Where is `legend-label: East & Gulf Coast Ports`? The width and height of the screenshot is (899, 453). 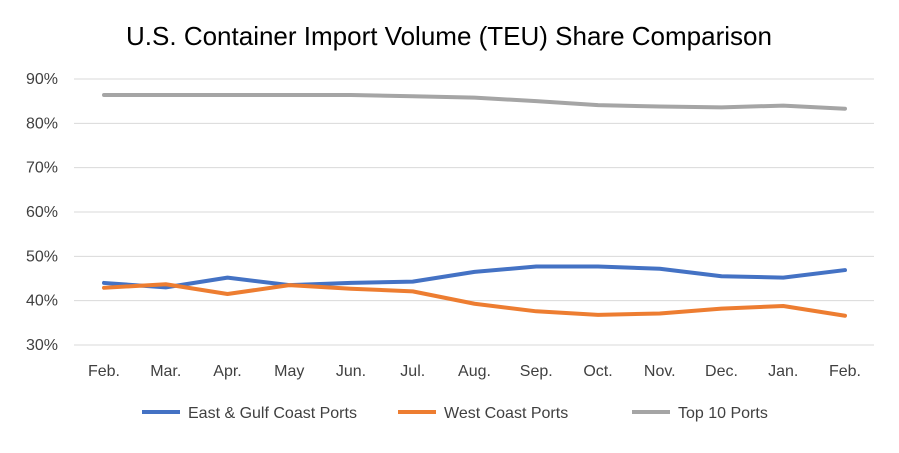
legend-label: East & Gulf Coast Ports is located at coordinates (272, 413).